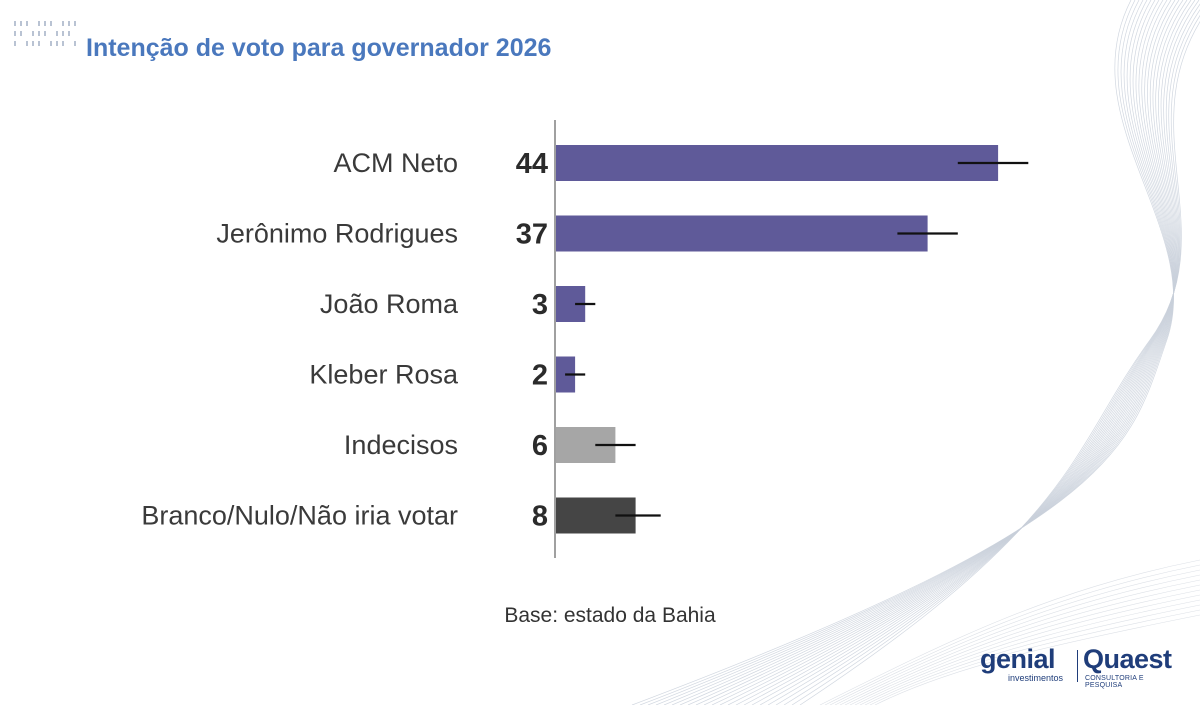  I want to click on category-label: Branco/Nulo/Não iria votar, so click(299, 516).